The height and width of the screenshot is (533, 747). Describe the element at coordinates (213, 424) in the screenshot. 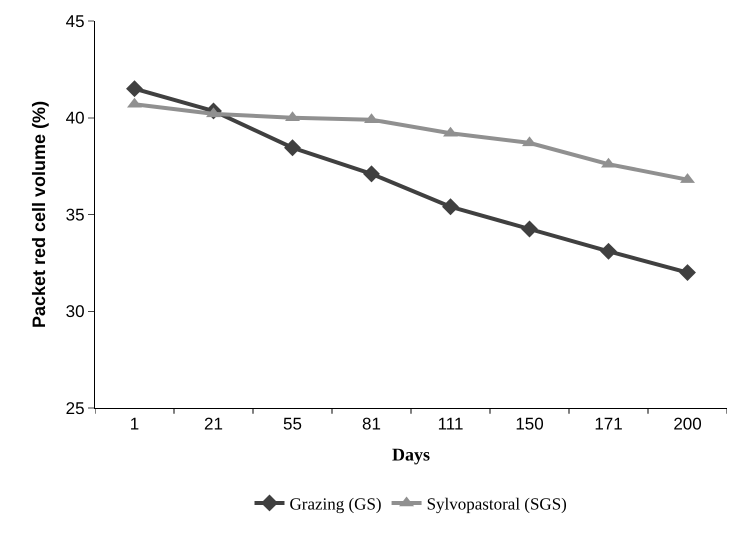

I see `x-tick-label: 21` at that location.